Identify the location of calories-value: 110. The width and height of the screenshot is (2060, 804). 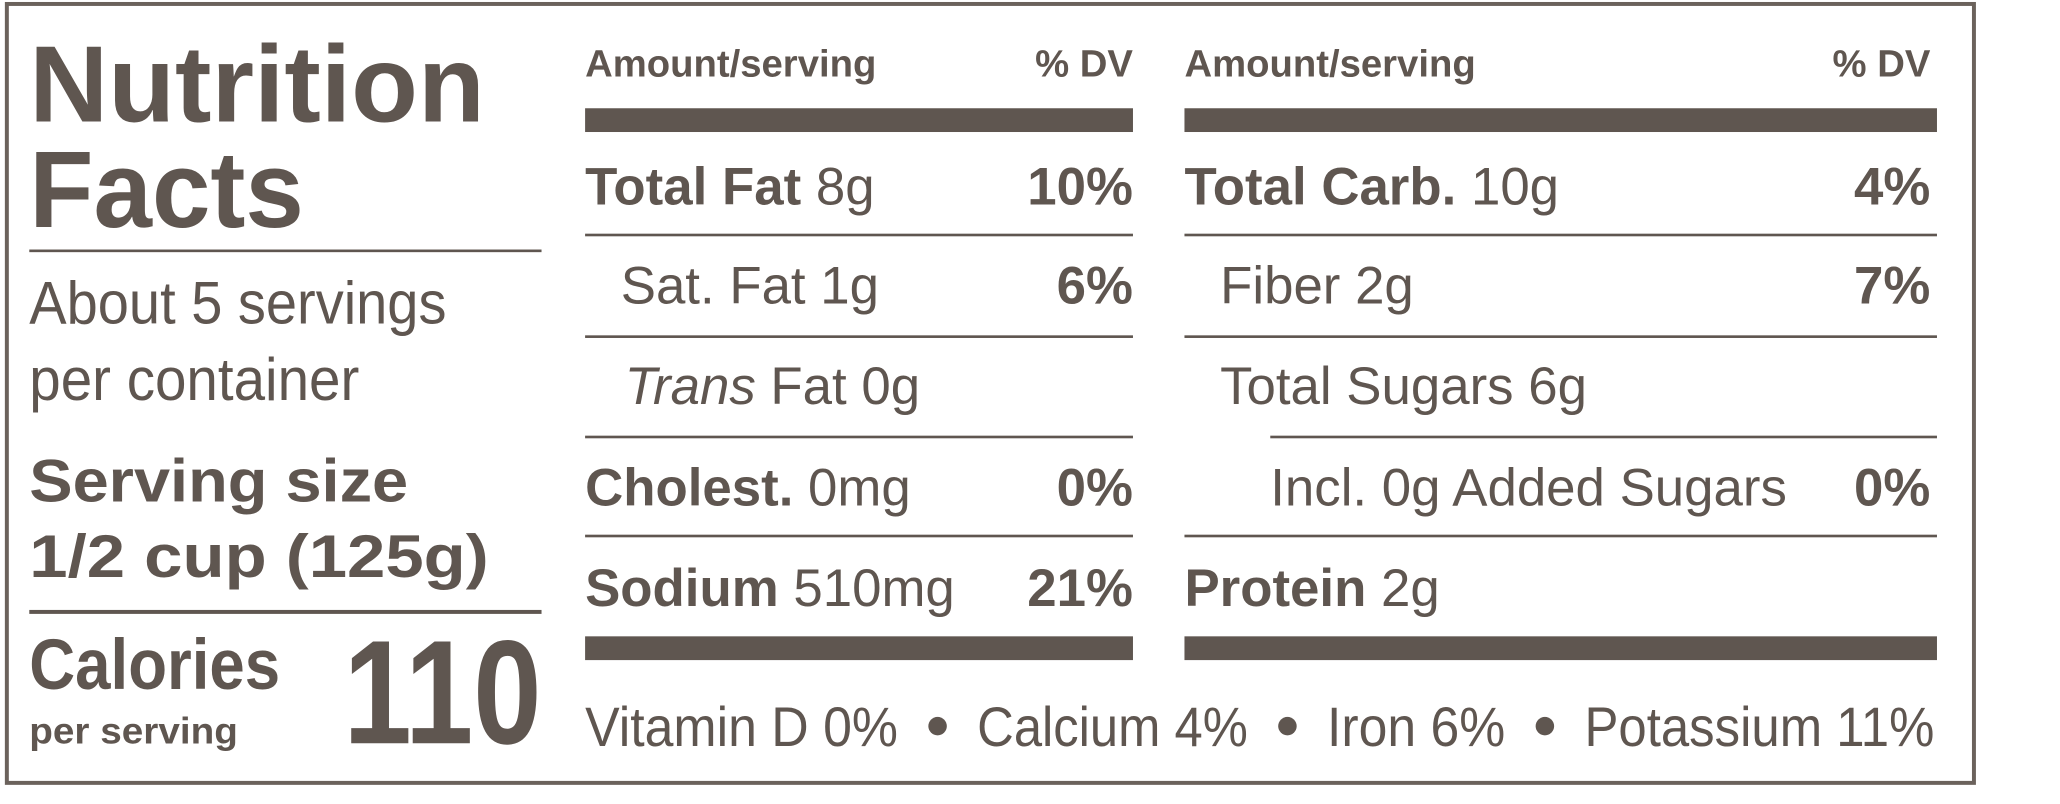
(442, 692).